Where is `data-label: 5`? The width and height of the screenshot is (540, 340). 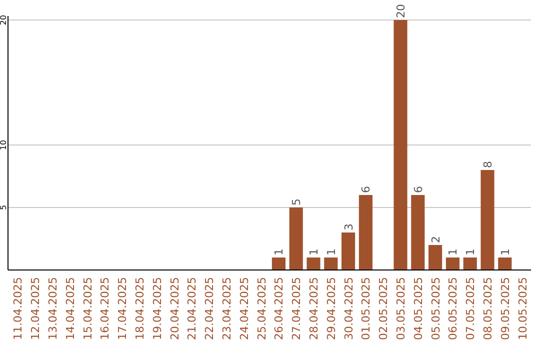 data-label: 5 is located at coordinates (297, 202).